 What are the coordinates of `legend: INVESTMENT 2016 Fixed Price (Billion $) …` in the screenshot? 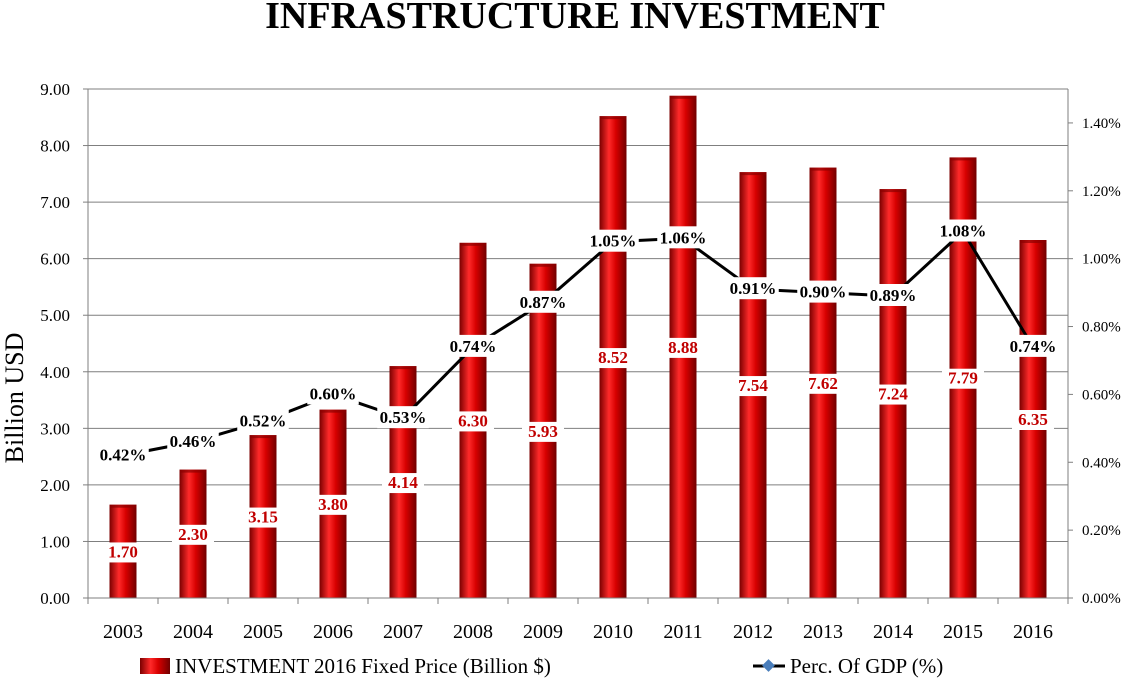 It's located at (541, 666).